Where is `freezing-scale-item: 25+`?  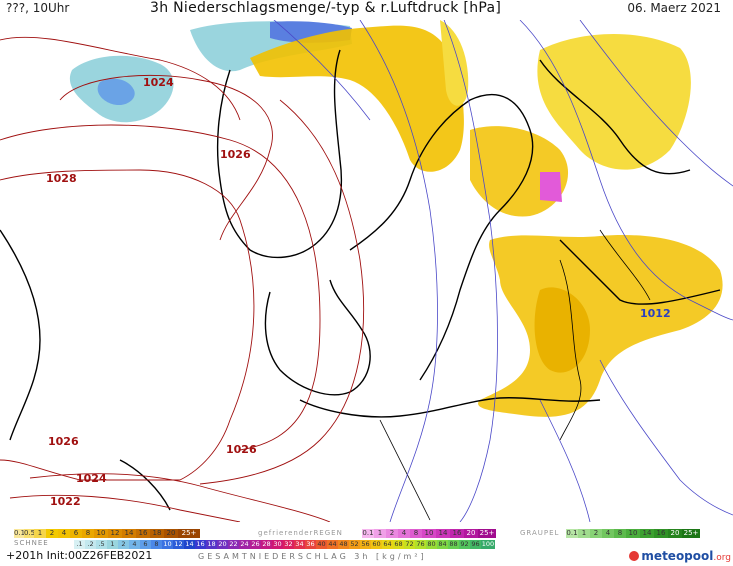 freezing-scale-item: 25+ is located at coordinates (487, 533).